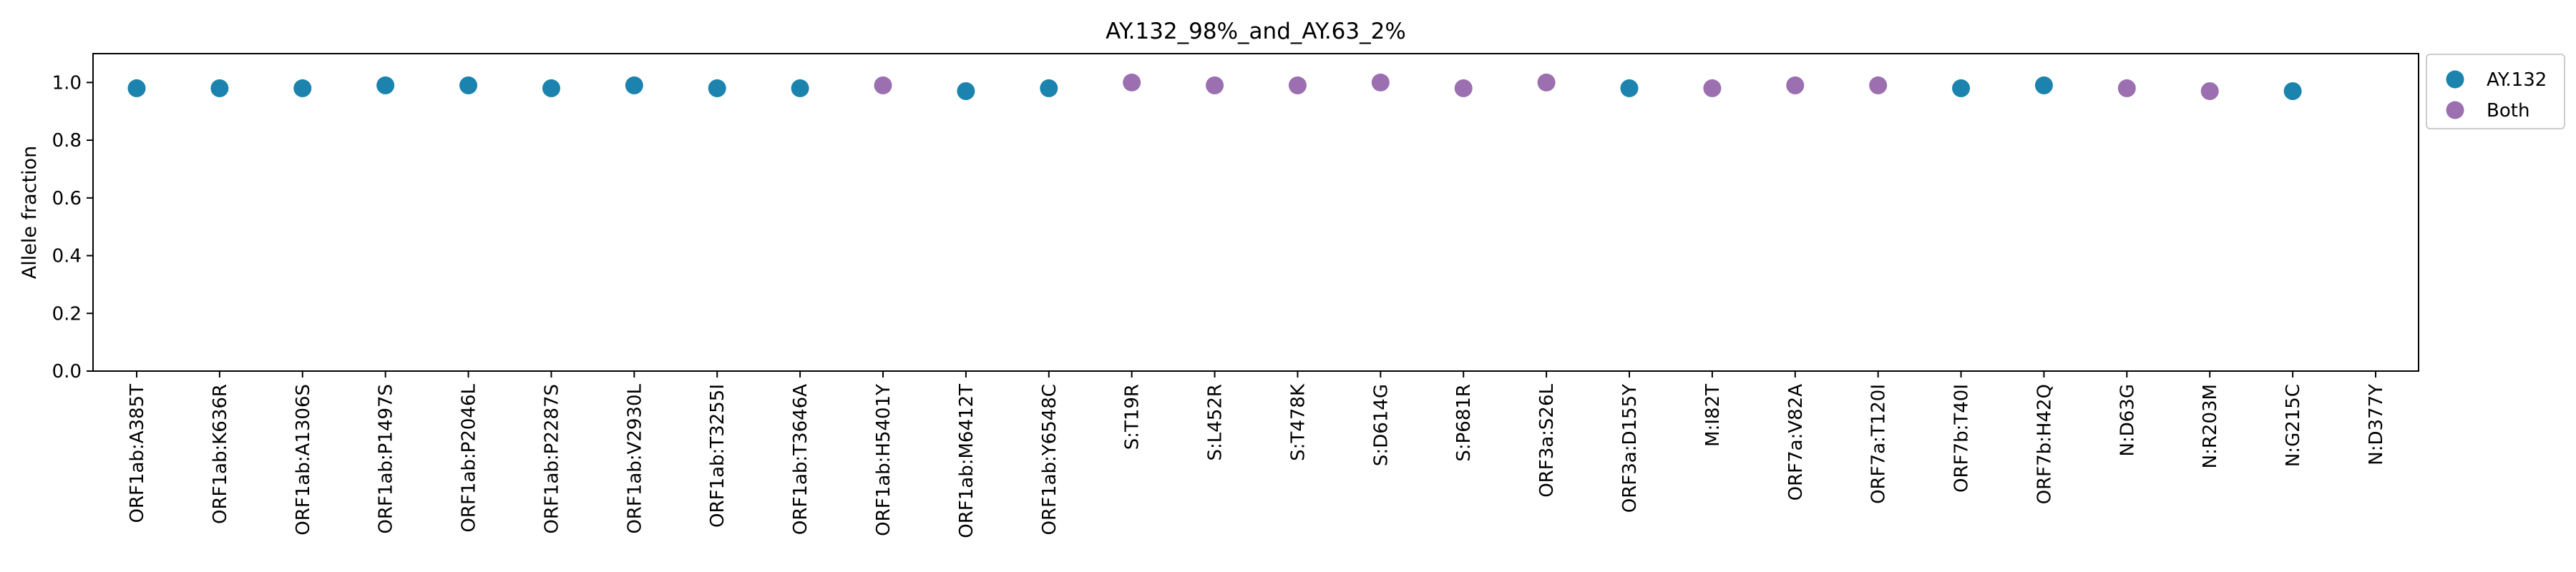  Describe the element at coordinates (966, 461) in the screenshot. I see `x-tick-label: ORF1ab:M6412T` at that location.